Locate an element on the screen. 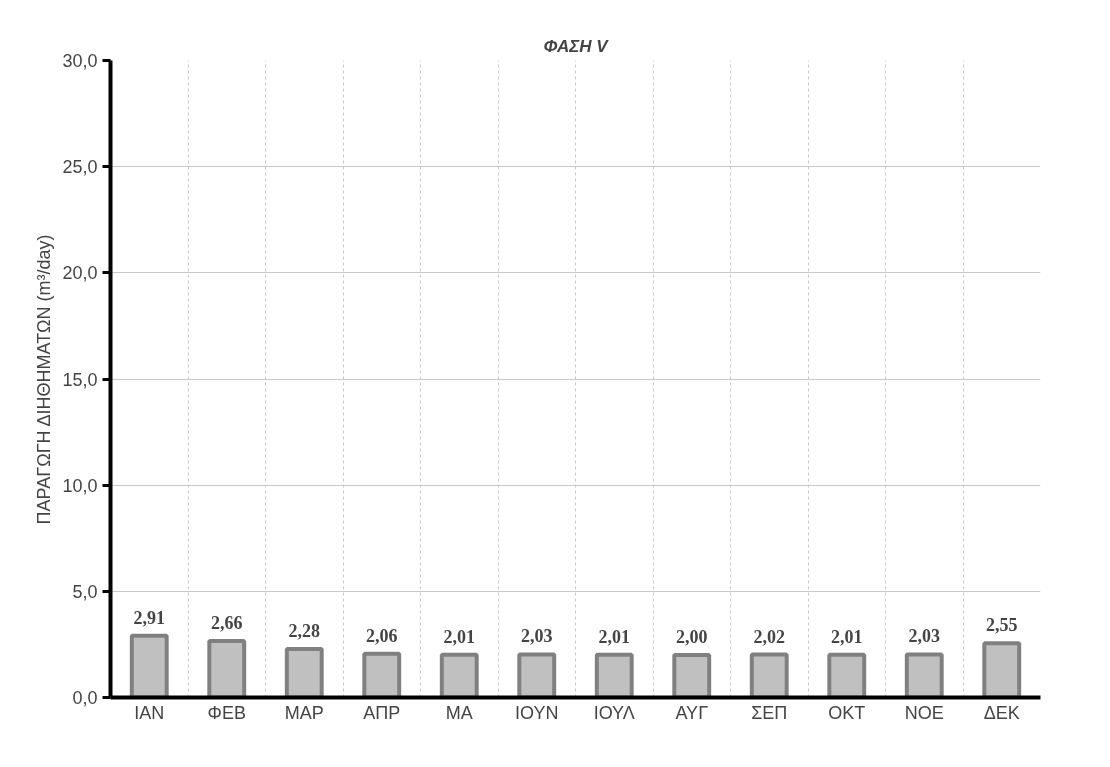 The image size is (1110, 767). chart-title: ΦΑΣΗ V is located at coordinates (576, 46).